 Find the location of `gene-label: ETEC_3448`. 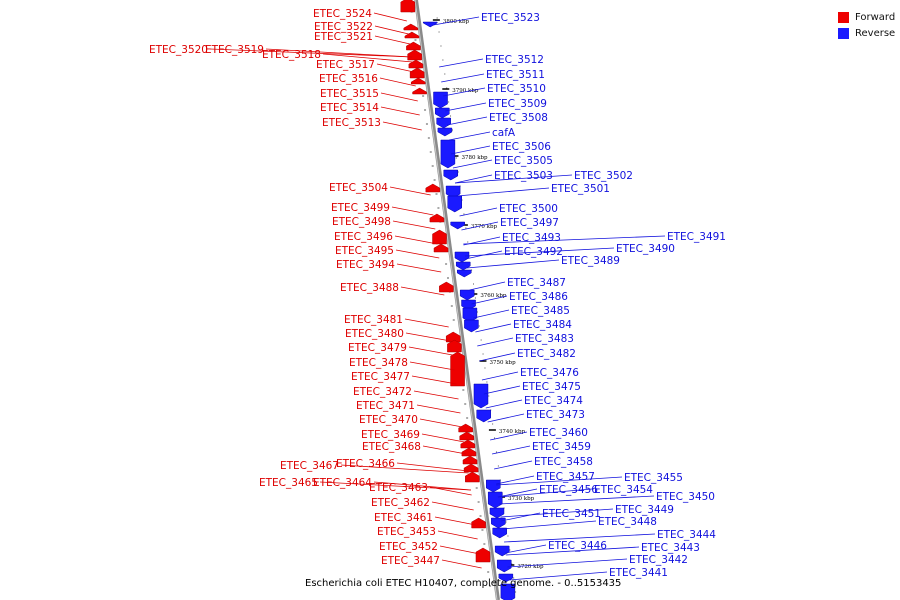

gene-label: ETEC_3448 is located at coordinates (627, 522).